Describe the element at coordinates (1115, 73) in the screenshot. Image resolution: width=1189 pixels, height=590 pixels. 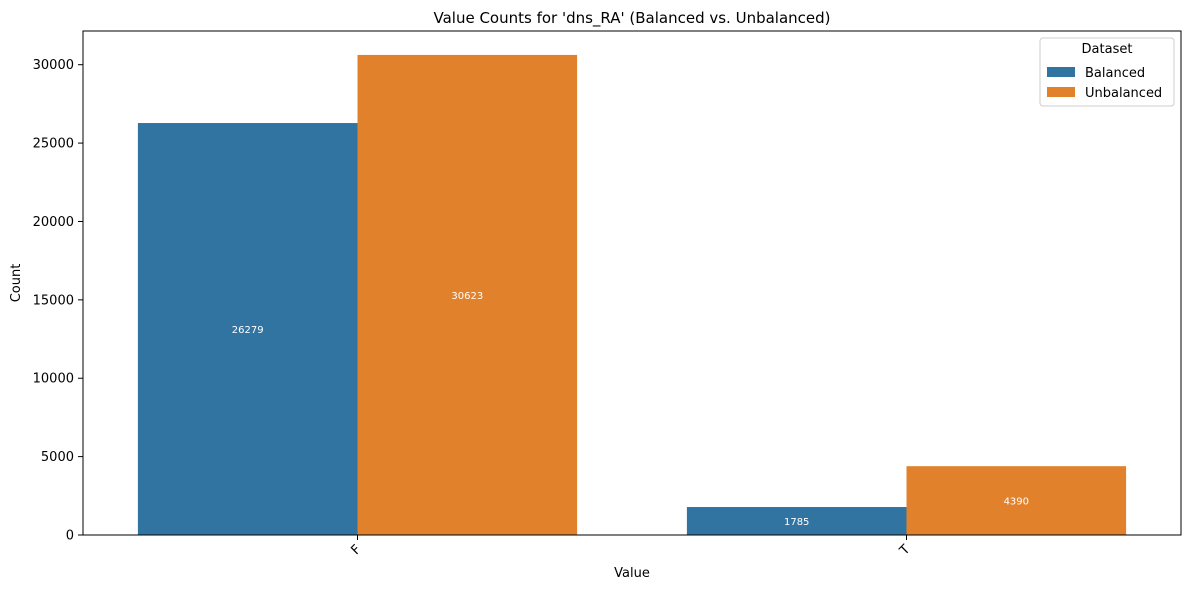
I see `legend-label-balanced: Balanced` at that location.